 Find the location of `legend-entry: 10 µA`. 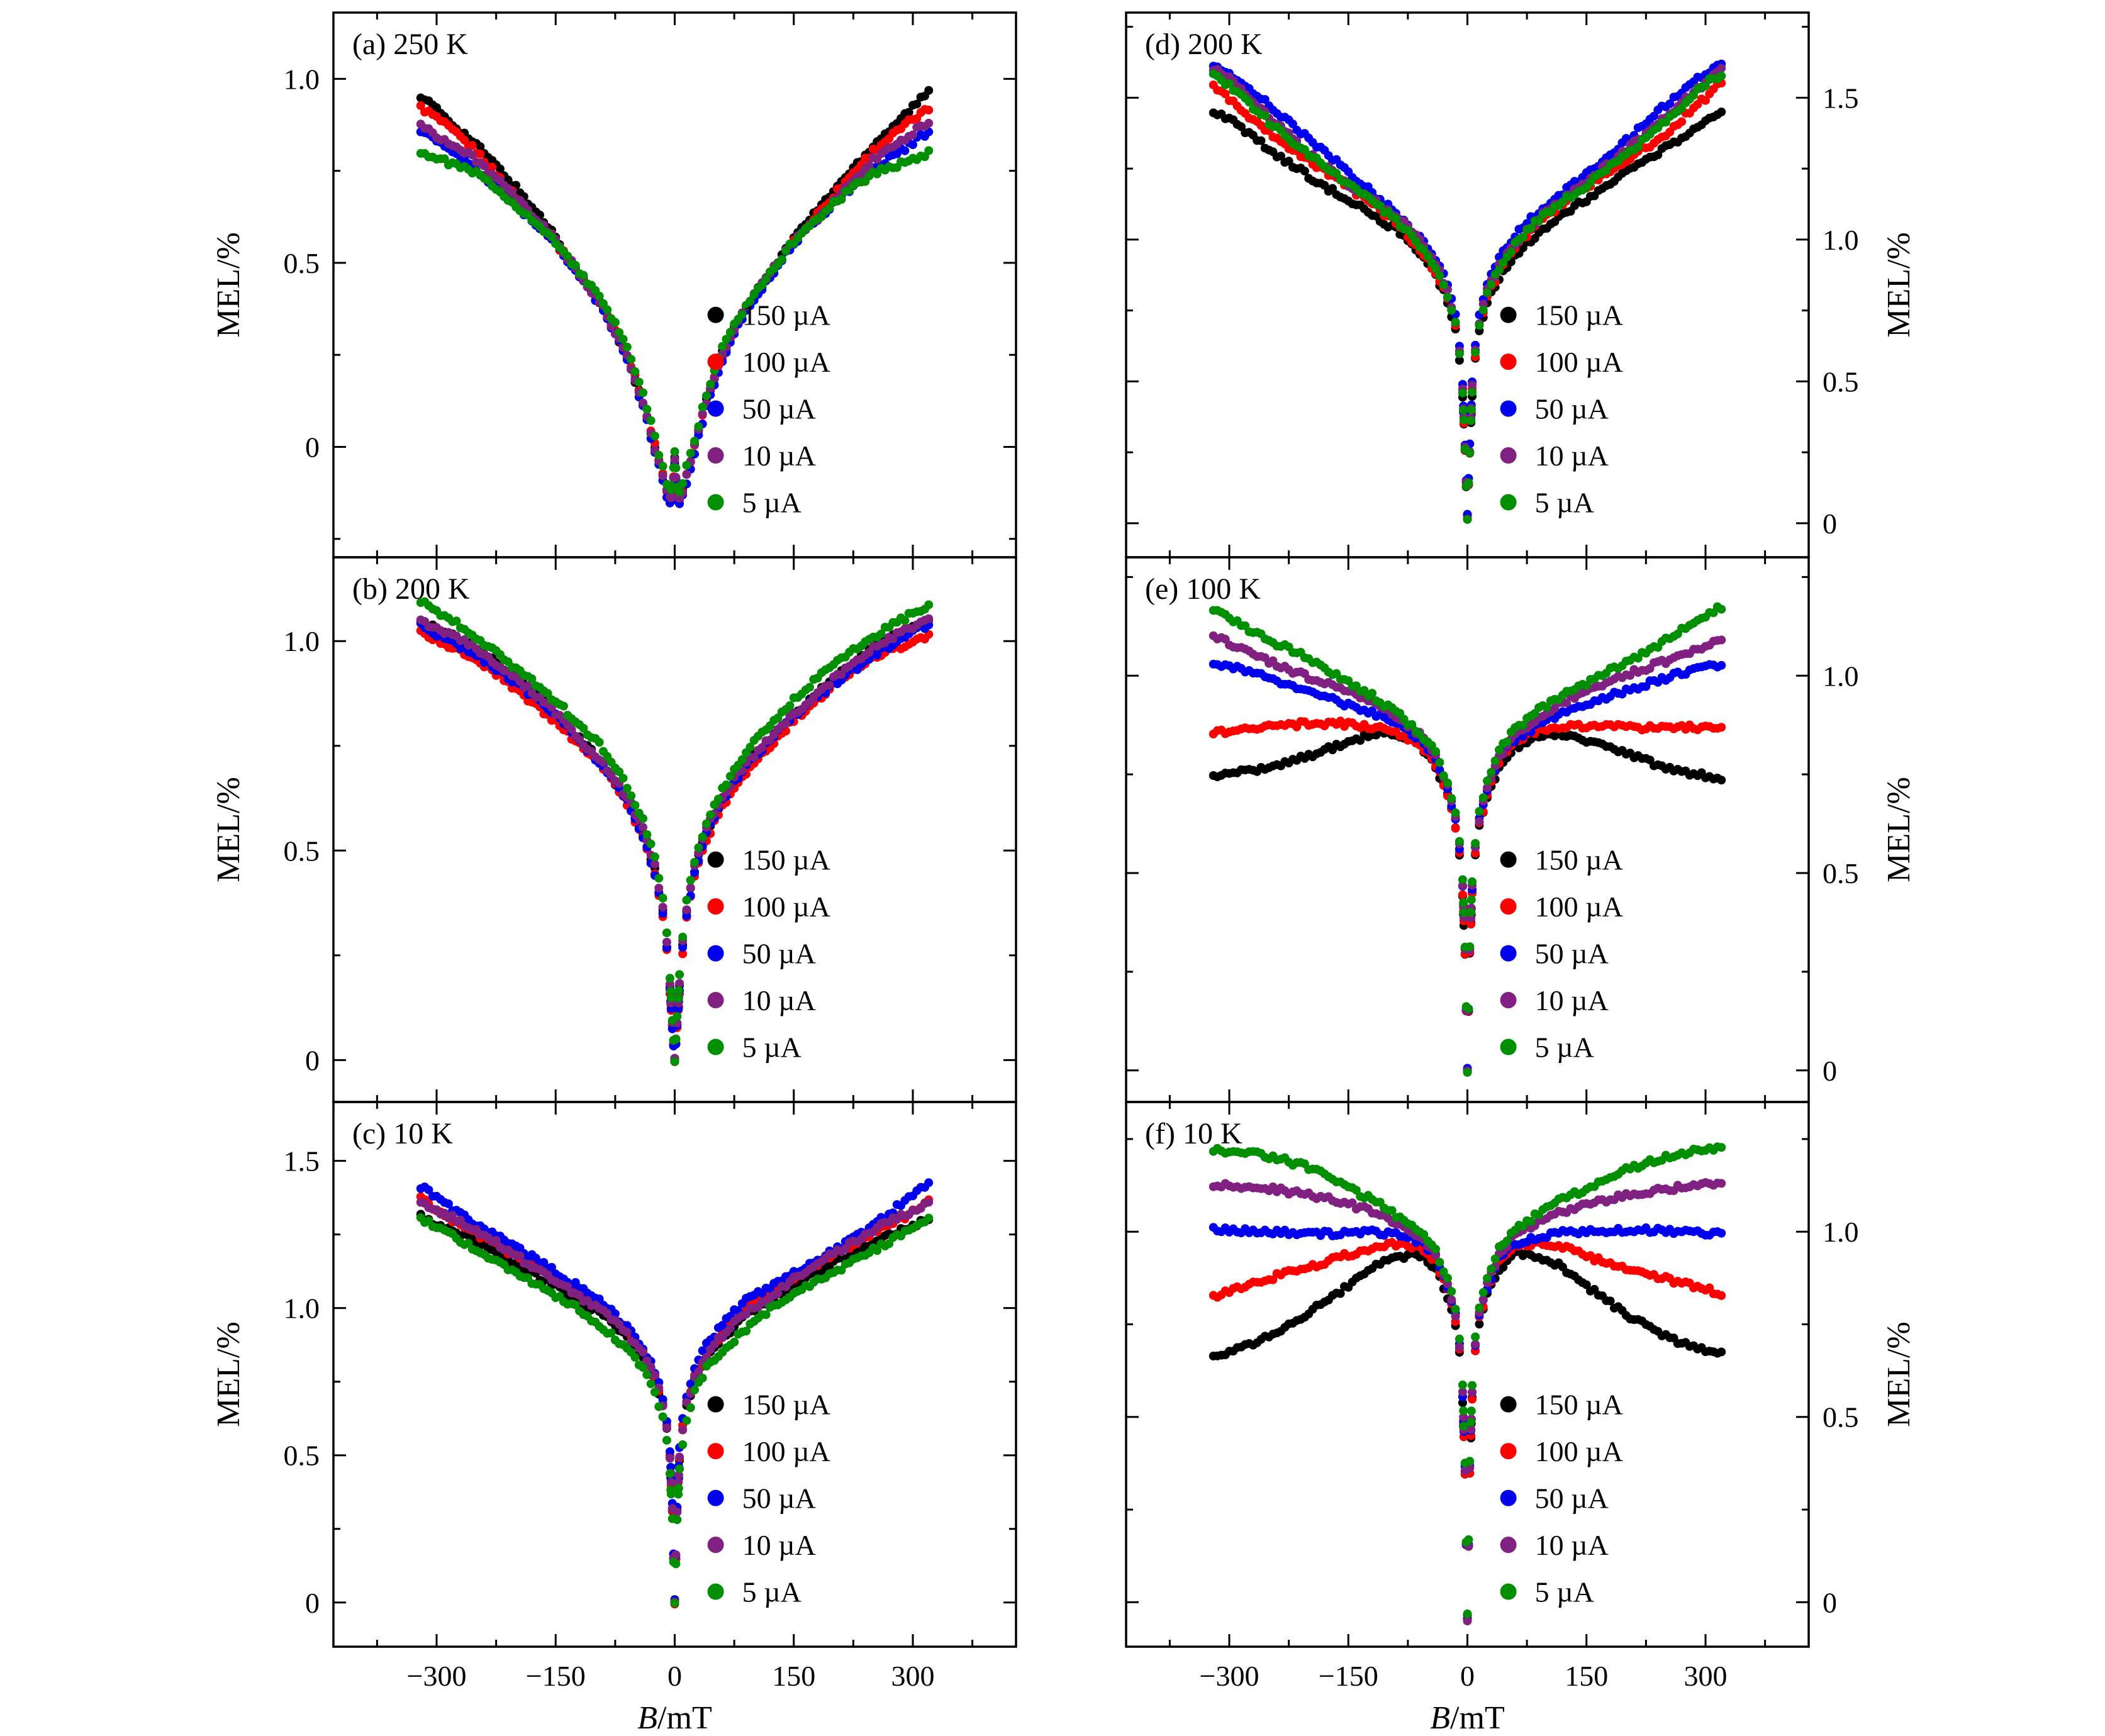

legend-entry: 10 µA is located at coordinates (1555, 456).